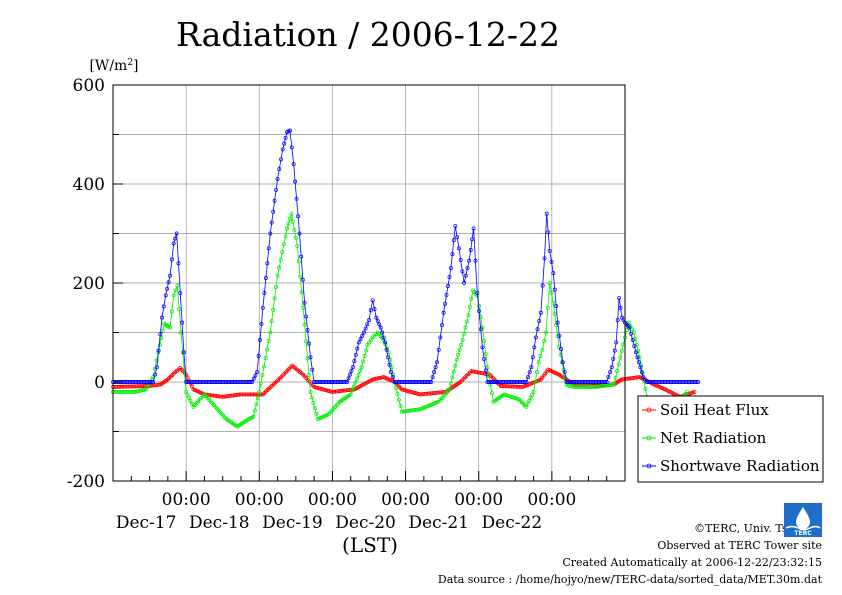  What do you see at coordinates (99, 383) in the screenshot?
I see `y-tick-label: 0` at bounding box center [99, 383].